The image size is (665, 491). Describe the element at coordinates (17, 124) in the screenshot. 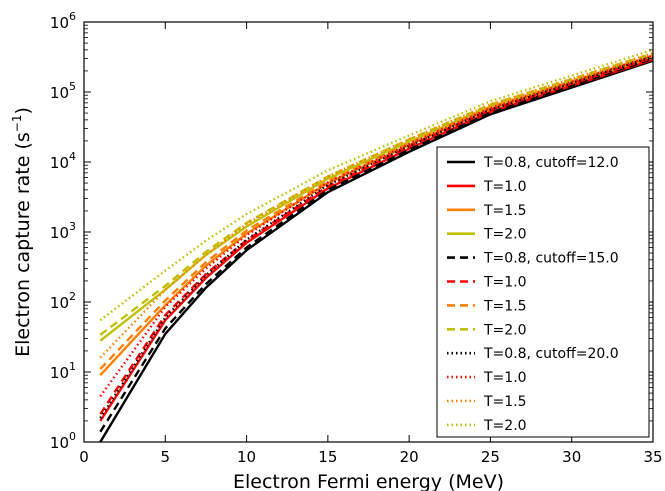

I see `y-axis-label-exp: −1` at that location.